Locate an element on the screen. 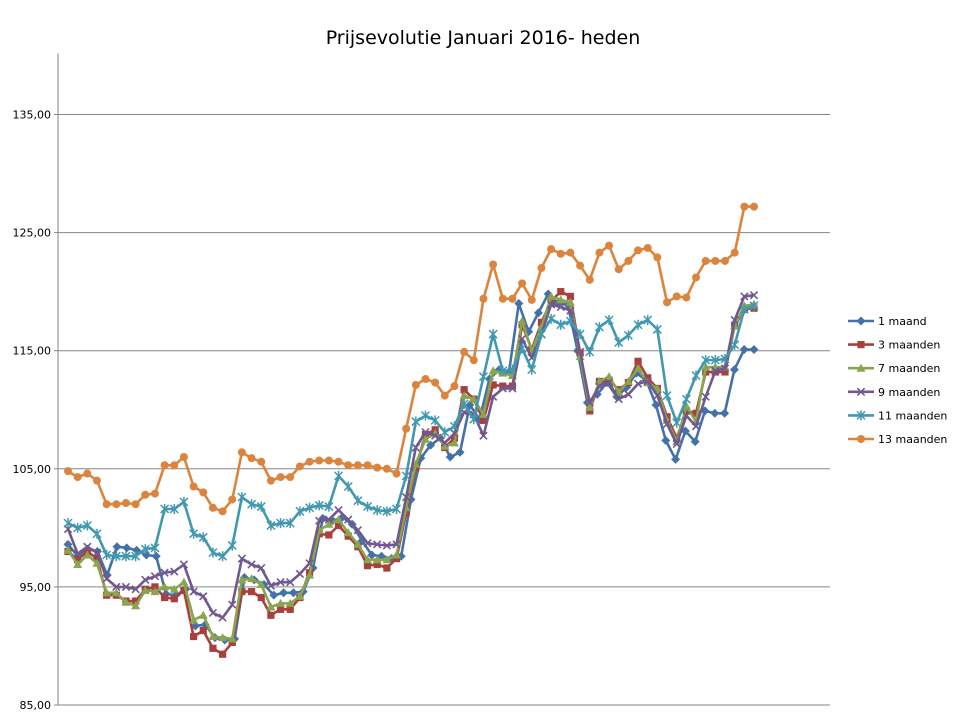  legend-item: 9 maanden is located at coordinates (894, 392).